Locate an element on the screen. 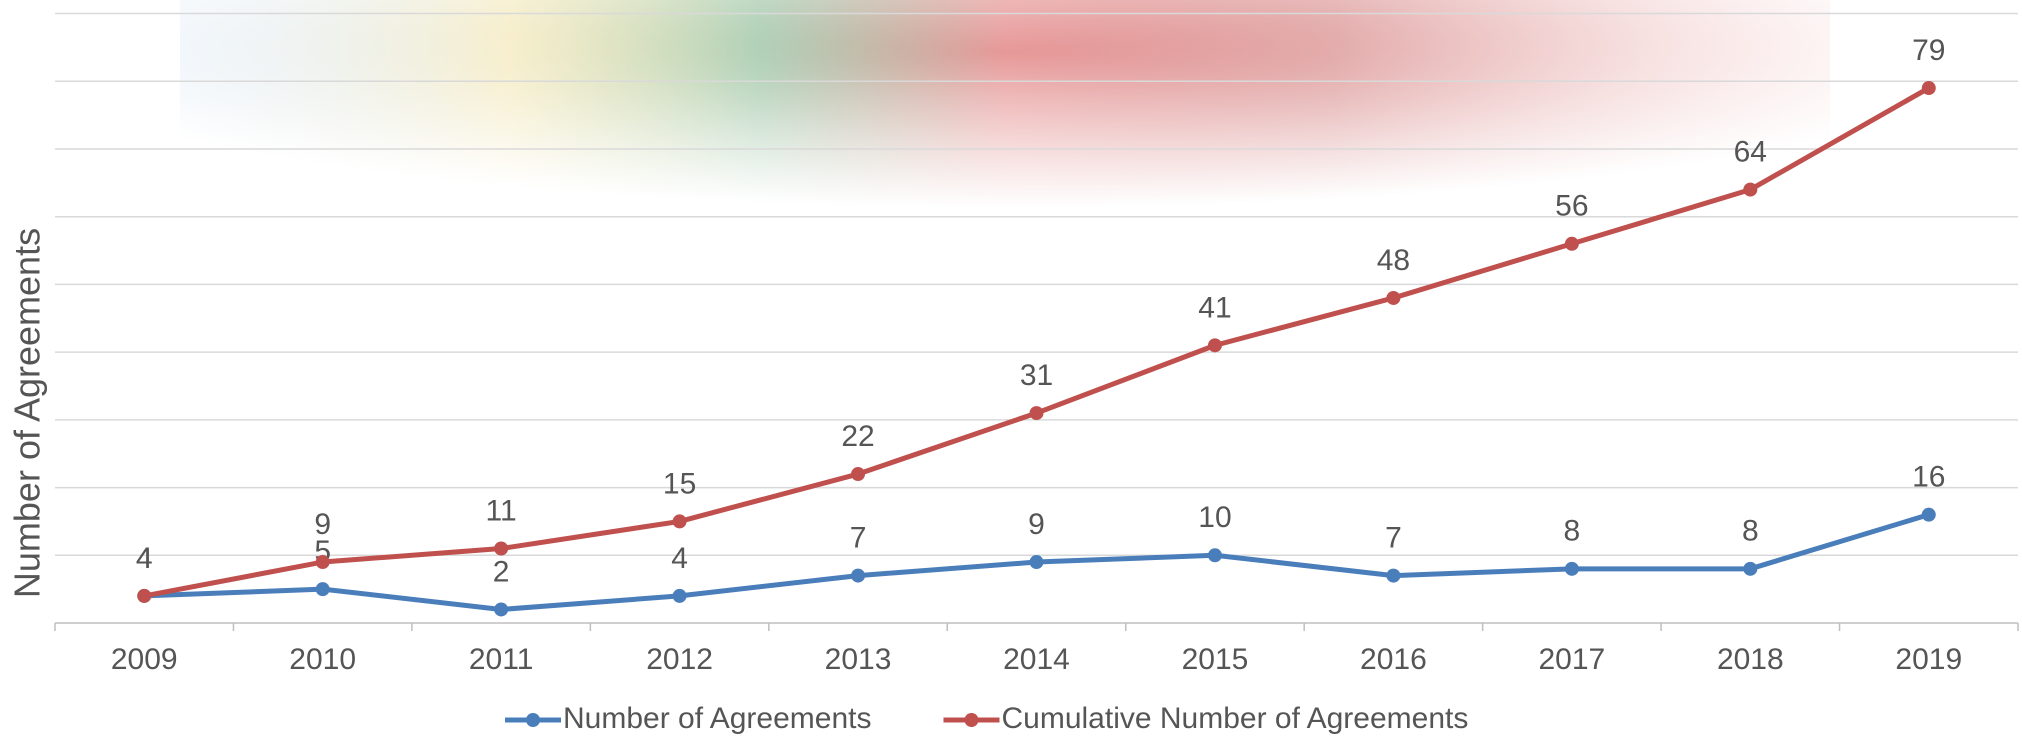 This screenshot has height=742, width=2022. data-label: 10 is located at coordinates (1214, 517).